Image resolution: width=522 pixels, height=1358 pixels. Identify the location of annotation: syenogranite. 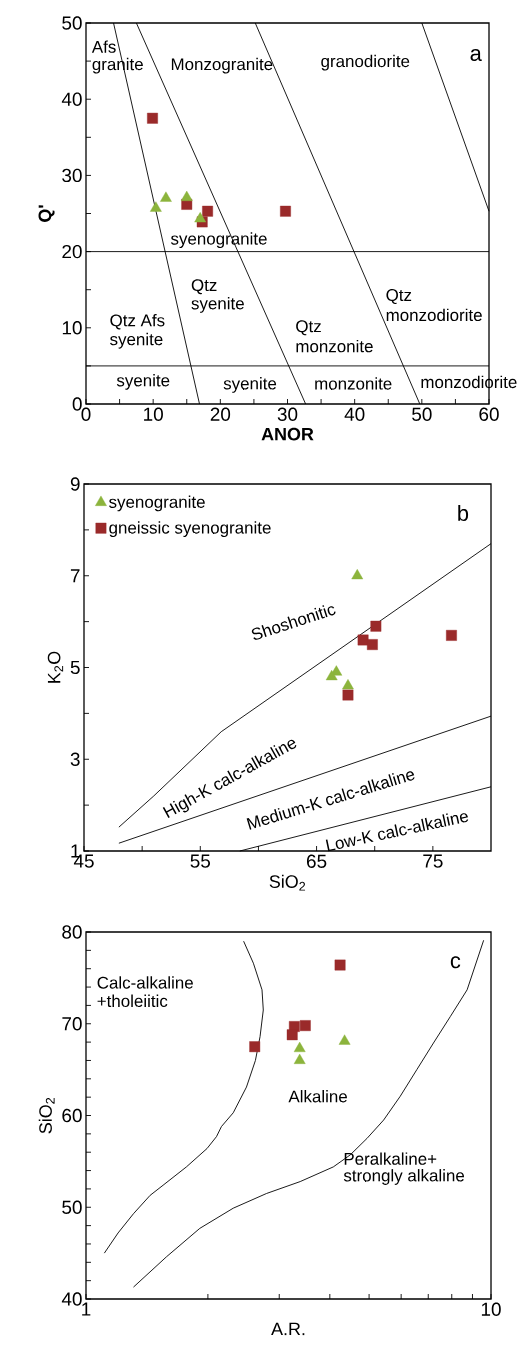
(218, 240).